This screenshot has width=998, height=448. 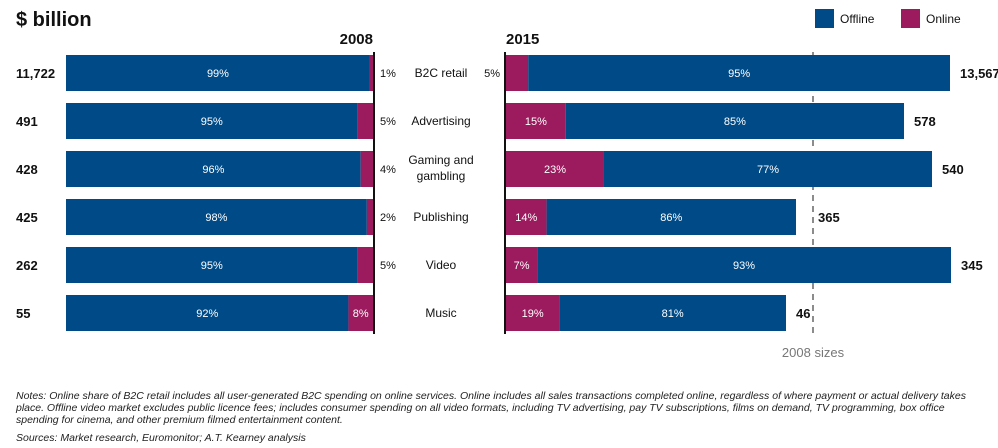 I want to click on data-label-2008-online: 2%, so click(x=388, y=218).